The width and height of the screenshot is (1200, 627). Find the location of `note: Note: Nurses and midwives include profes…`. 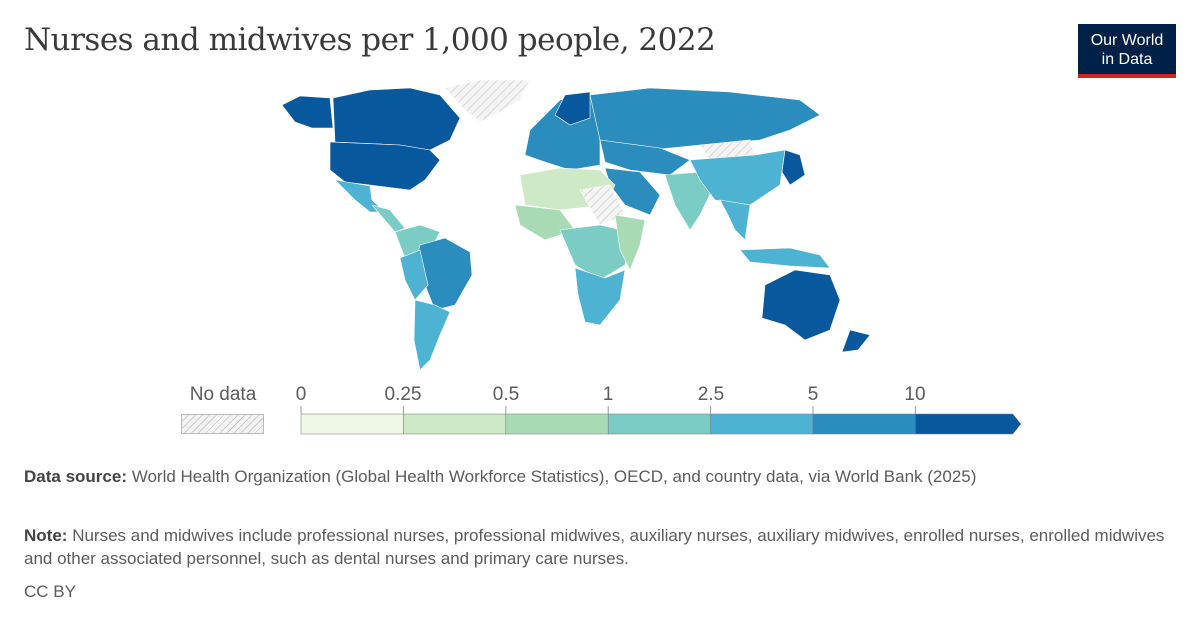

note: Note: Nurses and midwives include profes… is located at coordinates (599, 547).